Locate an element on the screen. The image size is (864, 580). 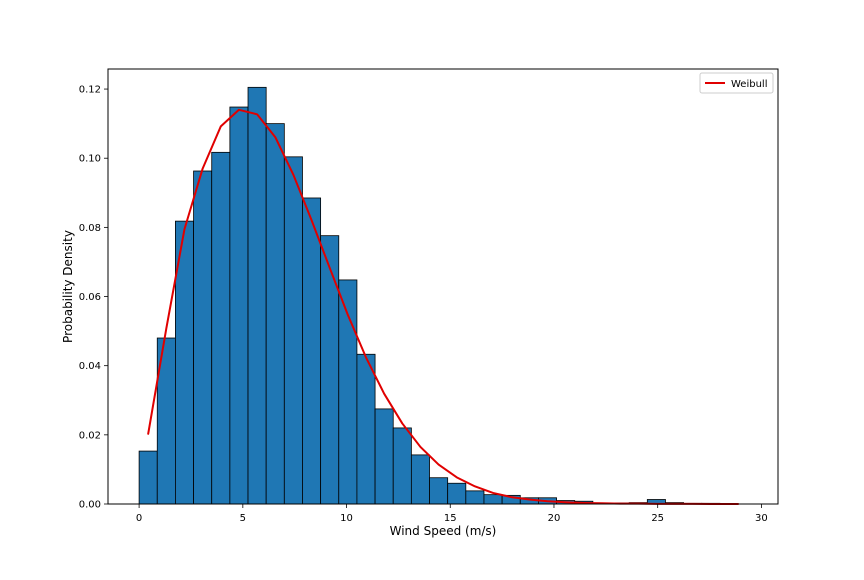
y-tick-label: 0.08 is located at coordinates (90, 228).